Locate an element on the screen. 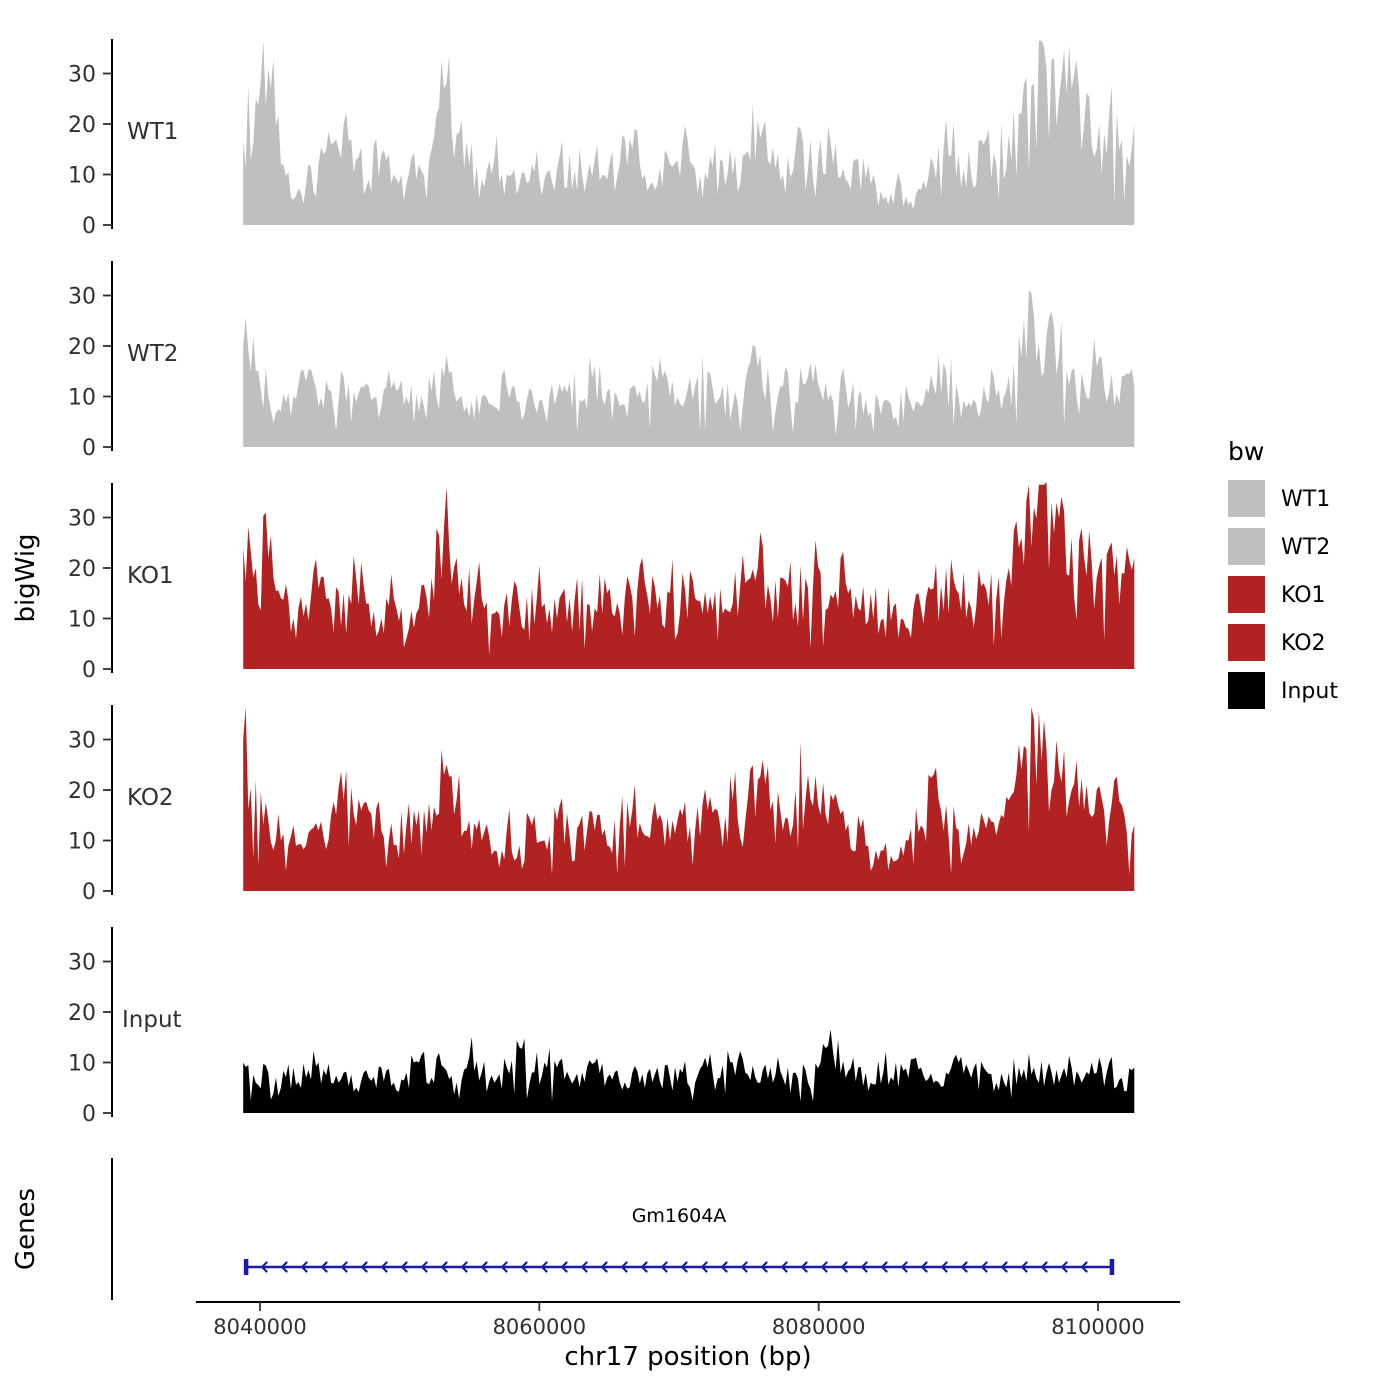  x-tick-label: 8100000 is located at coordinates (1098, 1327).